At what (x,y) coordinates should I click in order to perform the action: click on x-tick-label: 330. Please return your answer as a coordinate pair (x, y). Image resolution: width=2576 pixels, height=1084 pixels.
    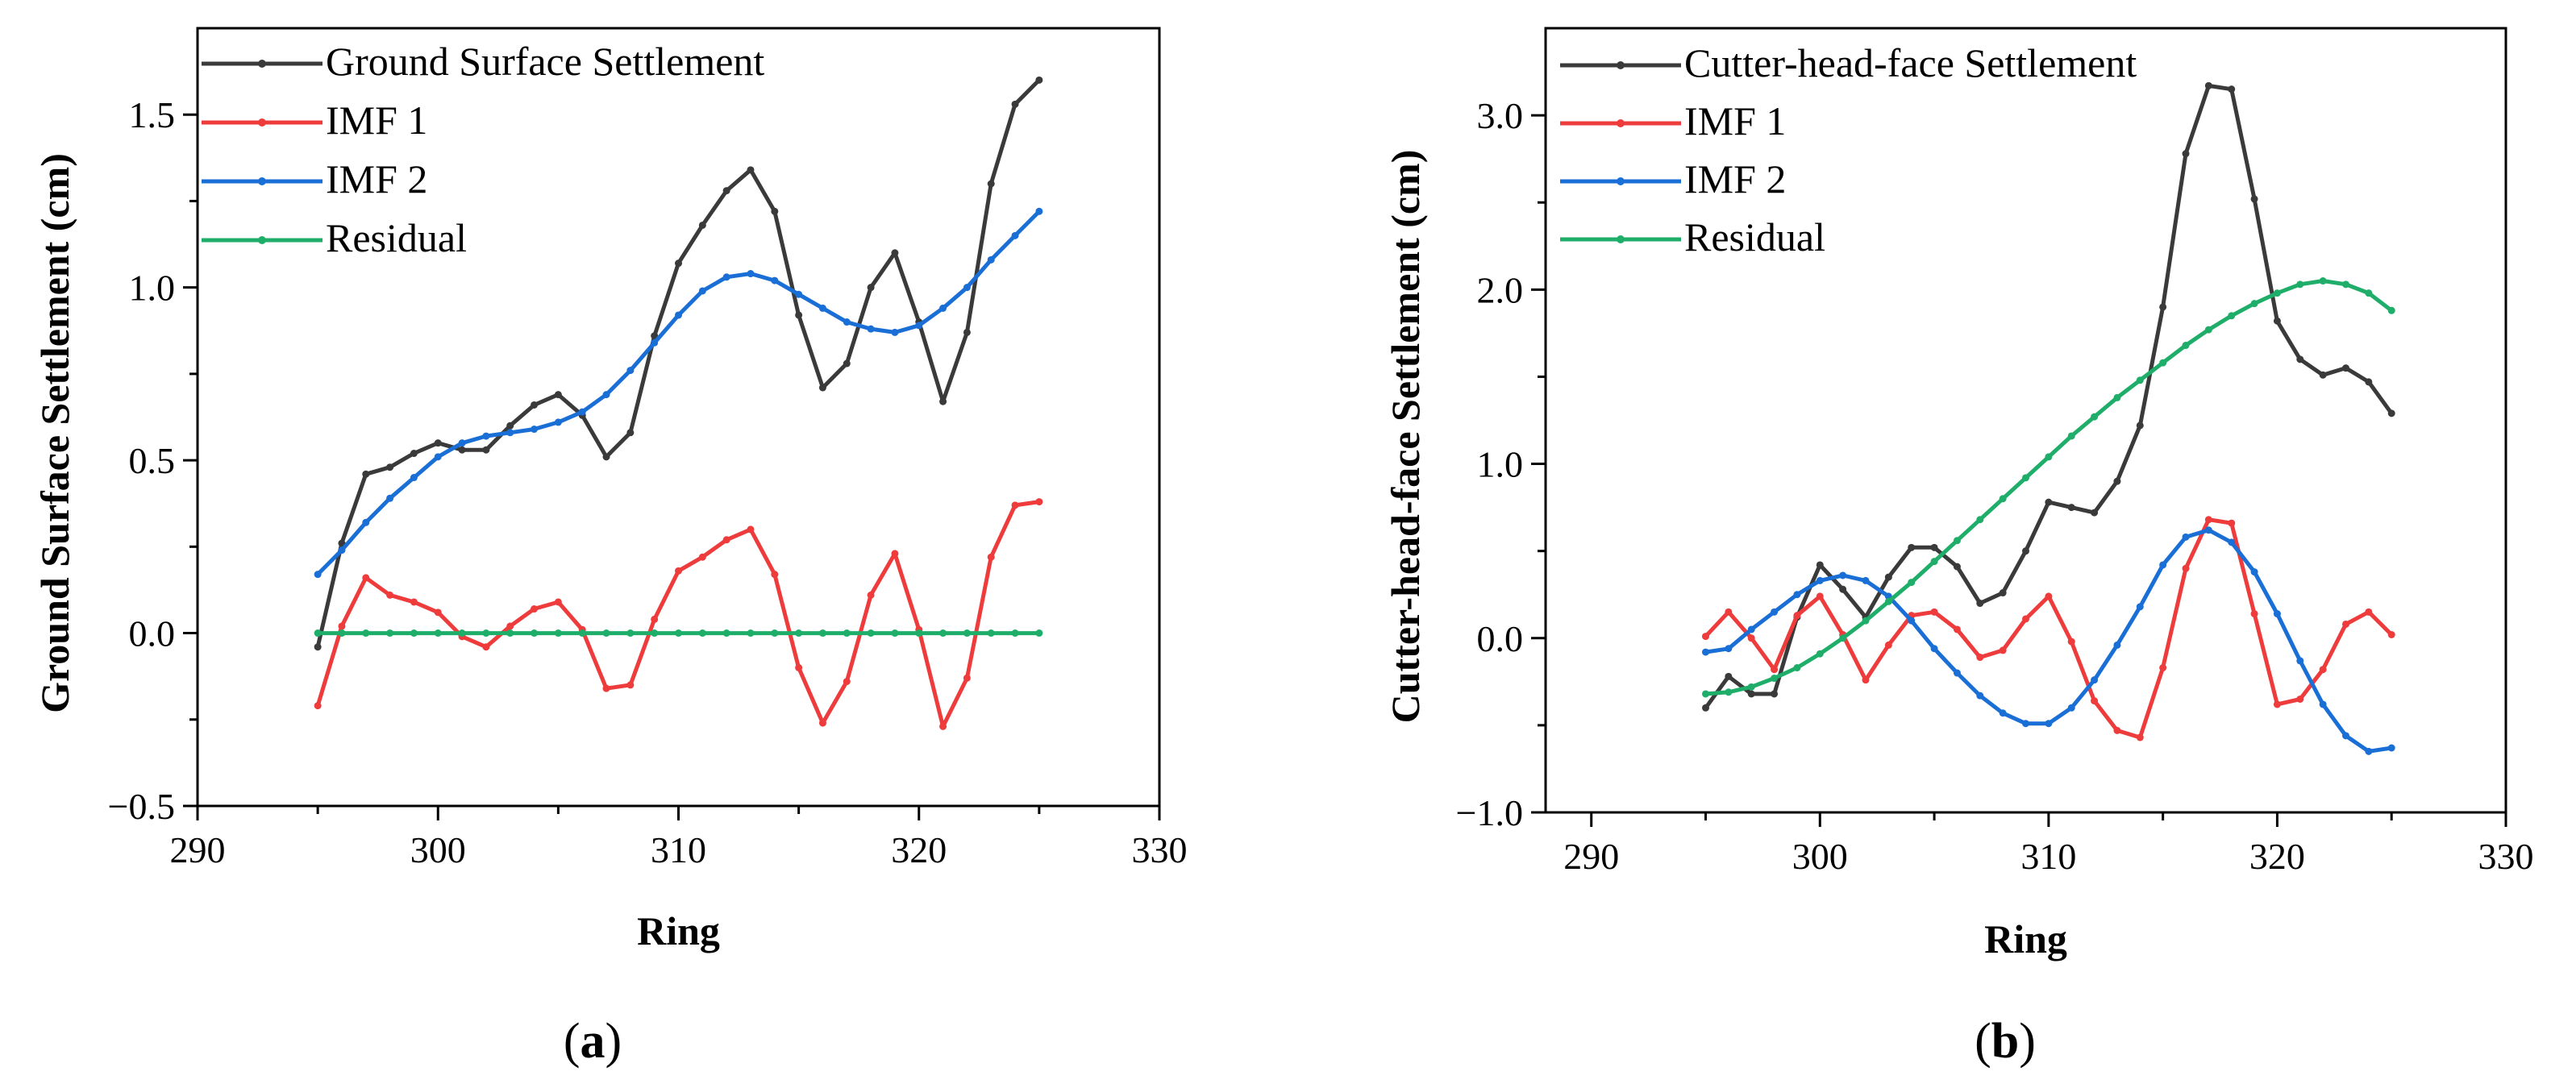
    Looking at the image, I should click on (2506, 856).